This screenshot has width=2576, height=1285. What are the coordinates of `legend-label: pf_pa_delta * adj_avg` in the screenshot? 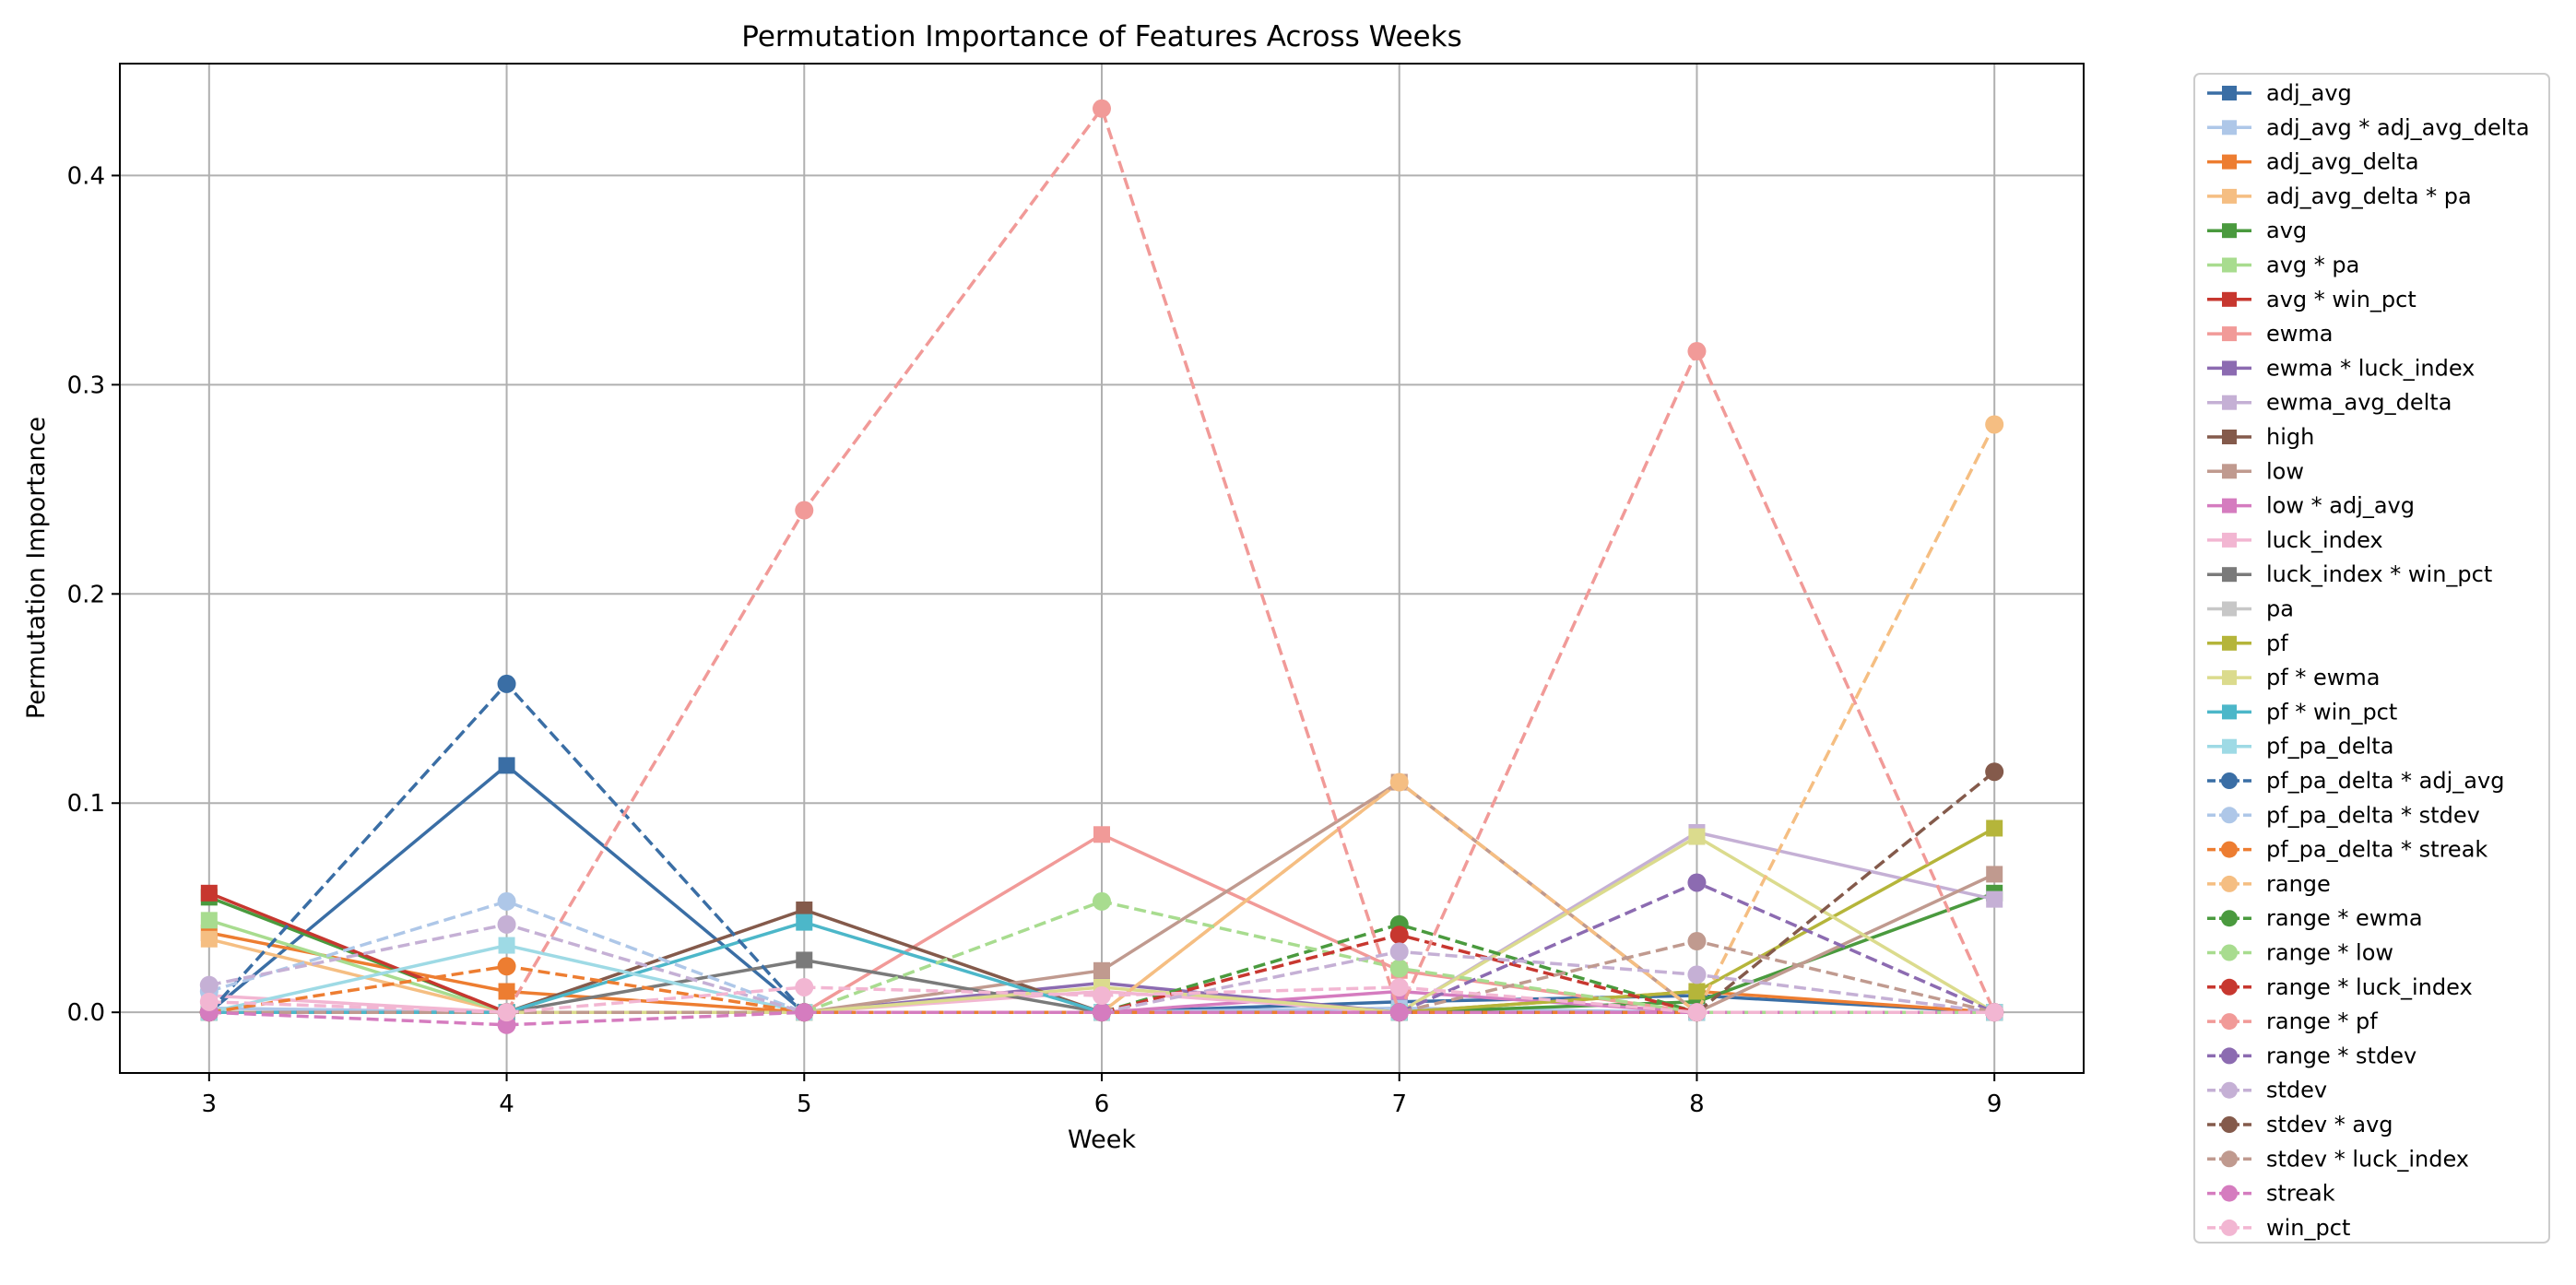 It's located at (2385, 781).